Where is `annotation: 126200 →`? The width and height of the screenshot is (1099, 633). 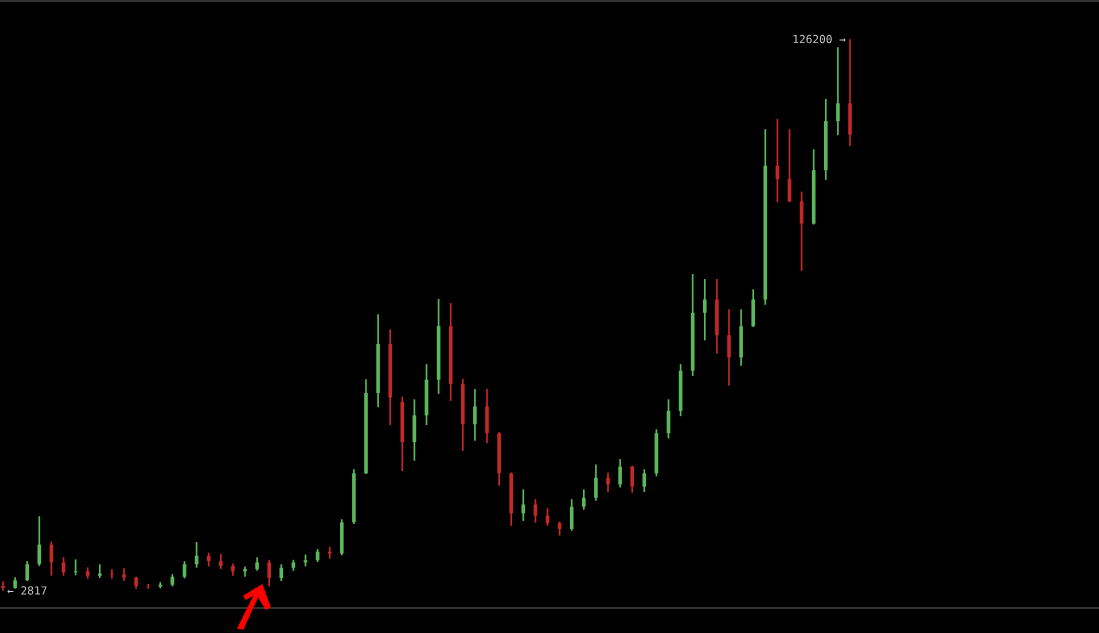 annotation: 126200 → is located at coordinates (819, 39).